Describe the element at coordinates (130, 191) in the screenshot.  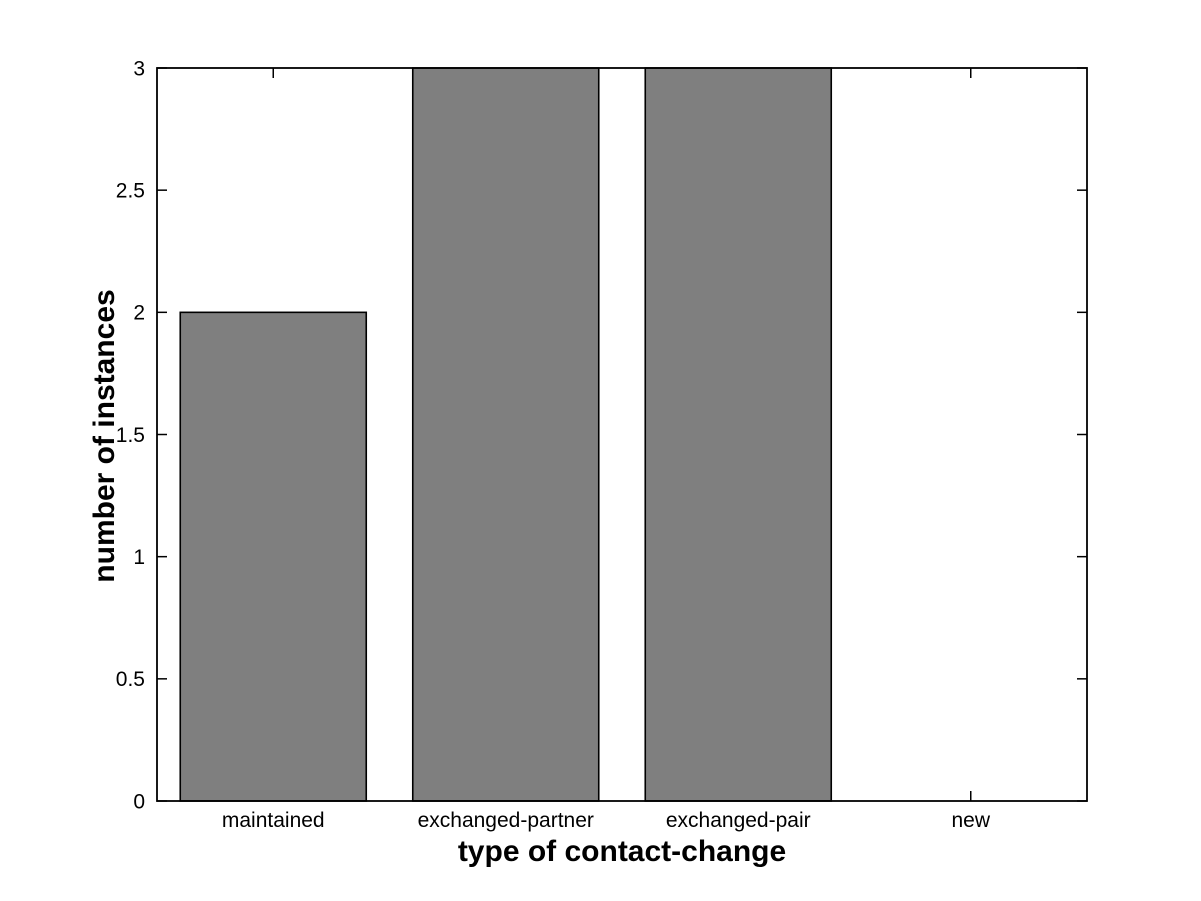
I see `y-tick-label-5: 2.5` at that location.